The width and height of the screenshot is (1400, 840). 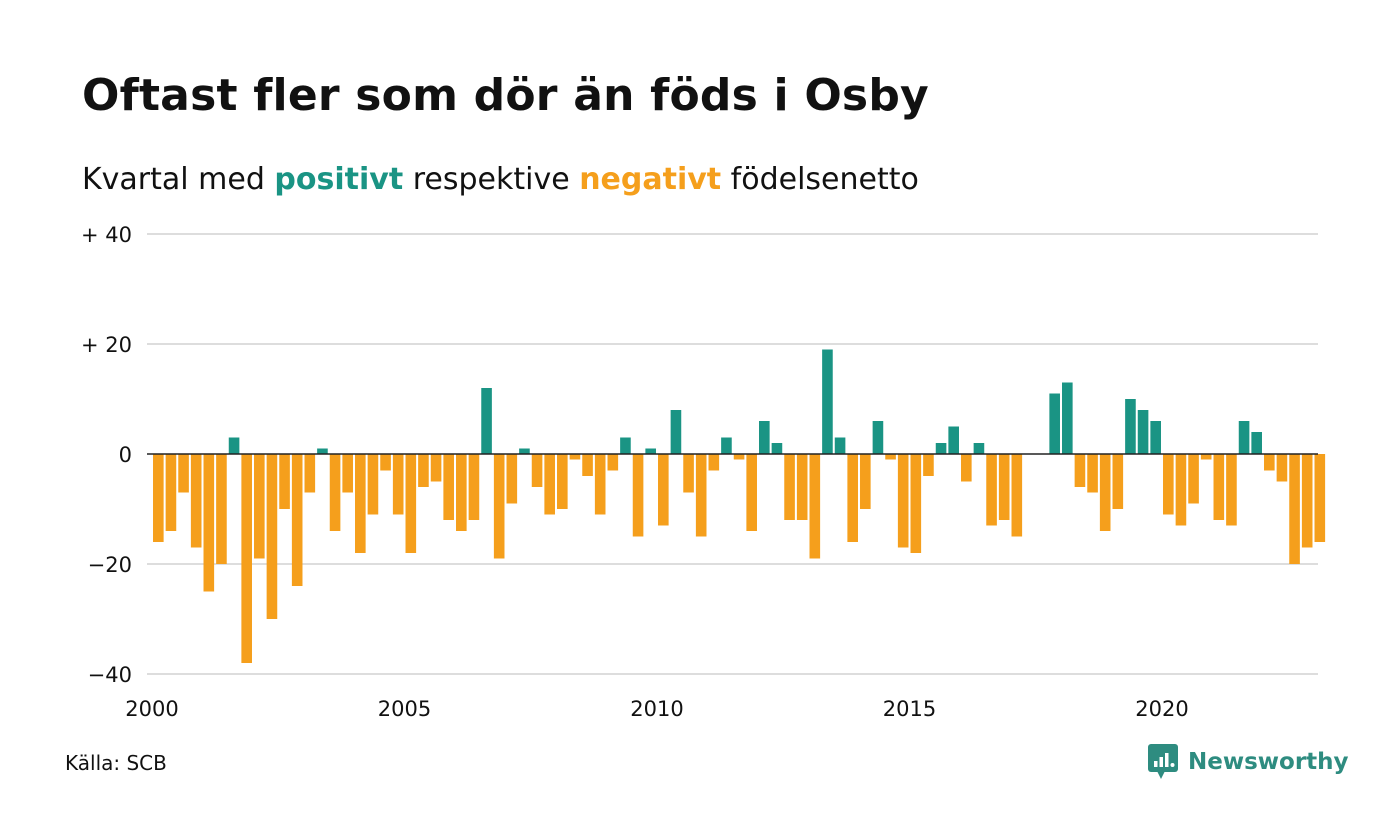 I want to click on y-tick-label: −20, so click(x=110, y=565).